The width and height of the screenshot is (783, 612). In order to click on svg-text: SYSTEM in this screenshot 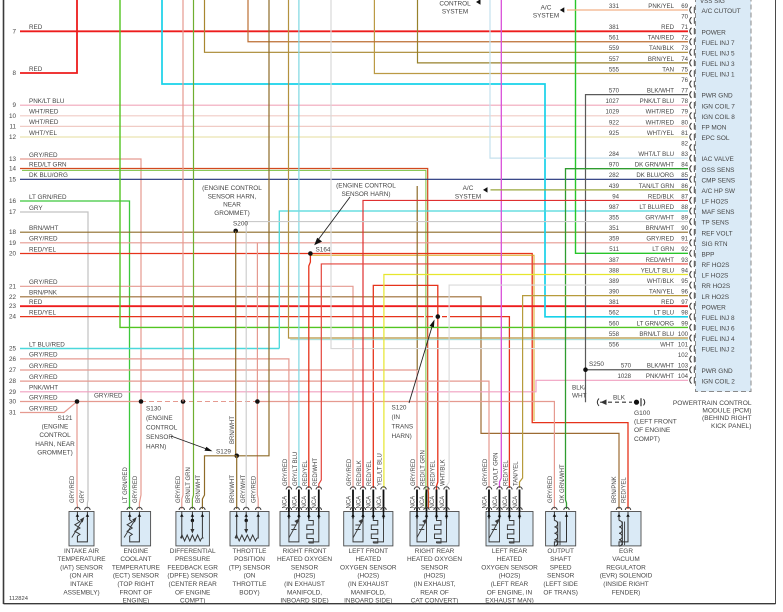, I will do `click(468, 196)`.